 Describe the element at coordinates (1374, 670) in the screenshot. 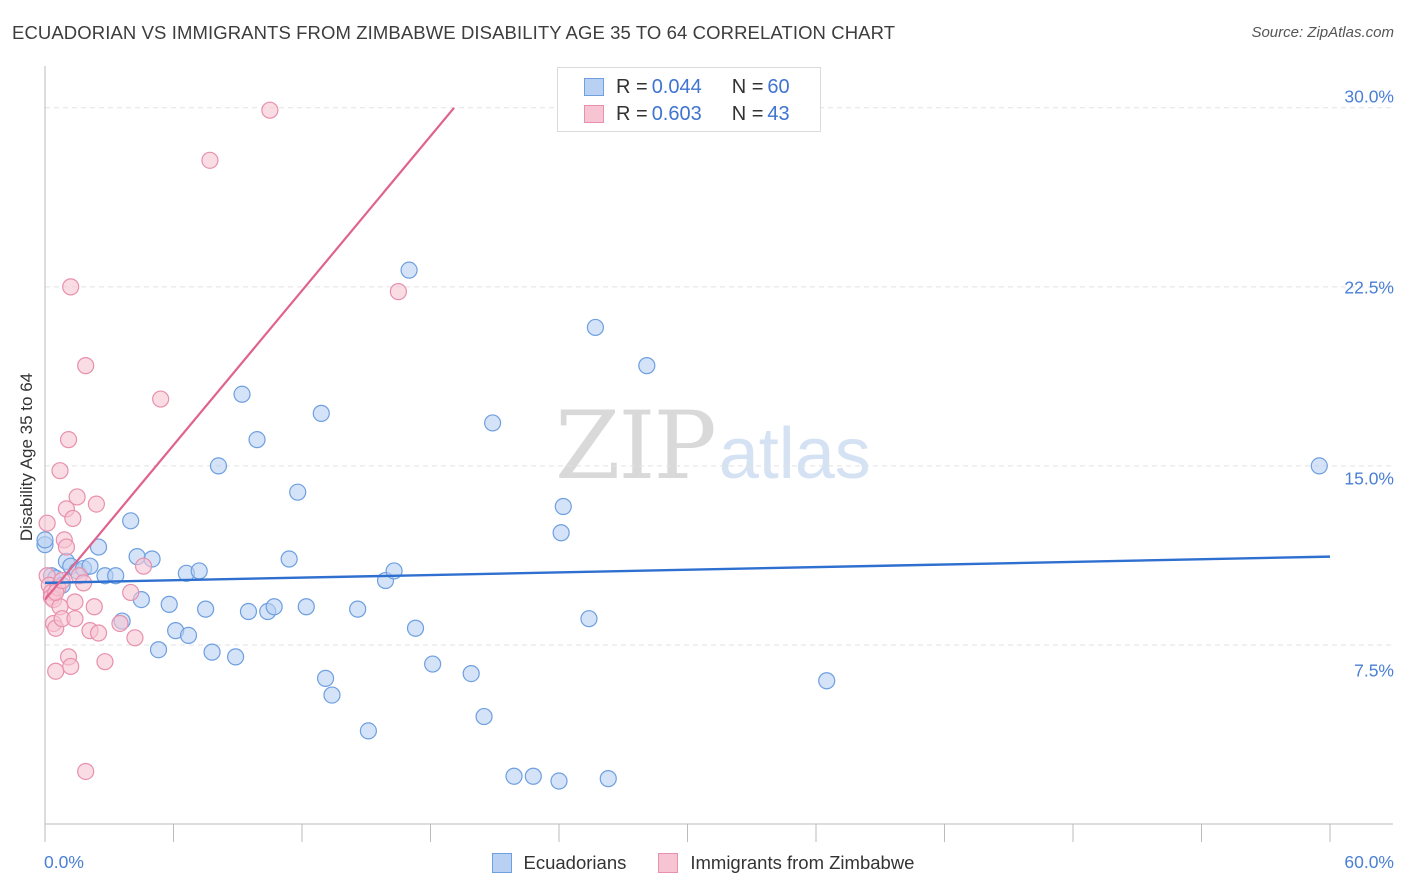

I see `y-tick-label-7-5: 7.5%` at that location.